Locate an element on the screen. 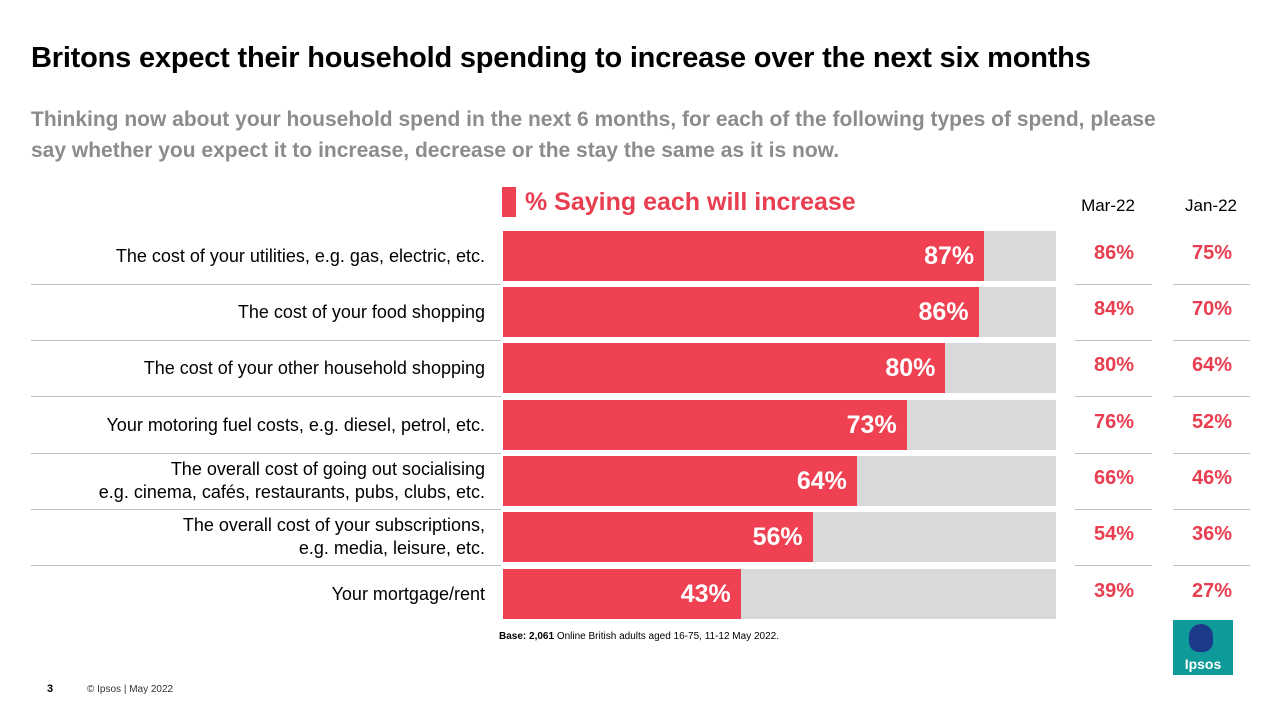  bar-value-label: 56% is located at coordinates (777, 536).